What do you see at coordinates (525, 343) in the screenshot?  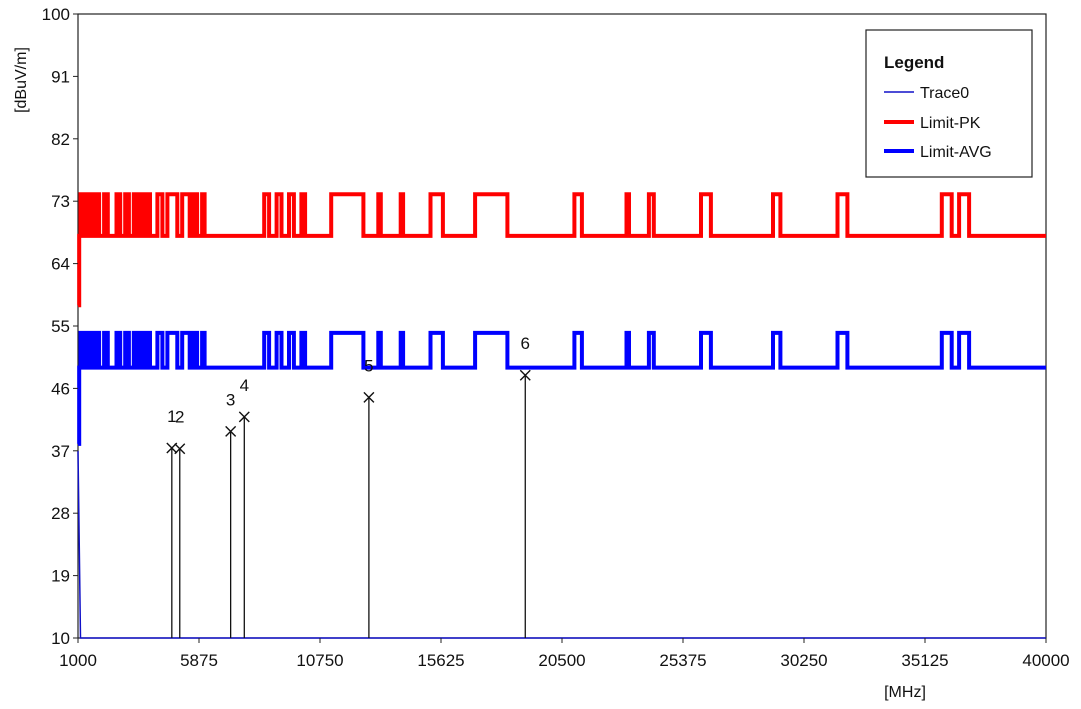 I see `marker-label: 6` at bounding box center [525, 343].